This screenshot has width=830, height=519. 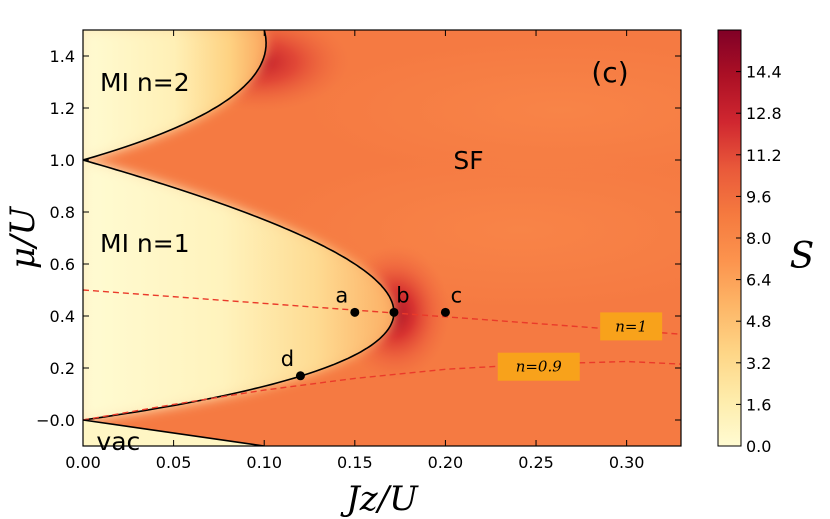 I want to click on y-tick-label-4: 0.8, so click(x=62, y=212).